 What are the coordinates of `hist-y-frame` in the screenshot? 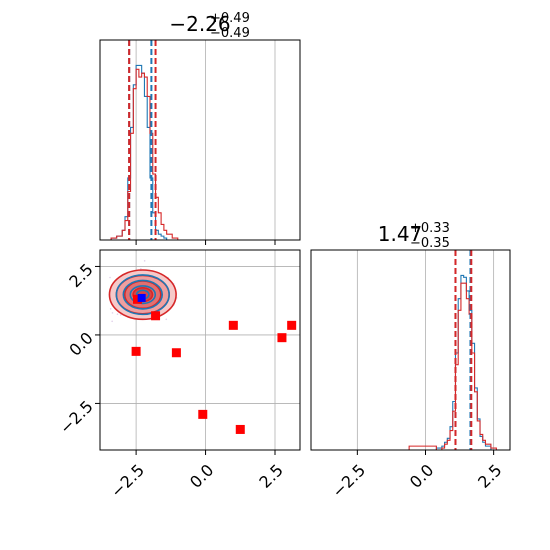 It's located at (410, 350).